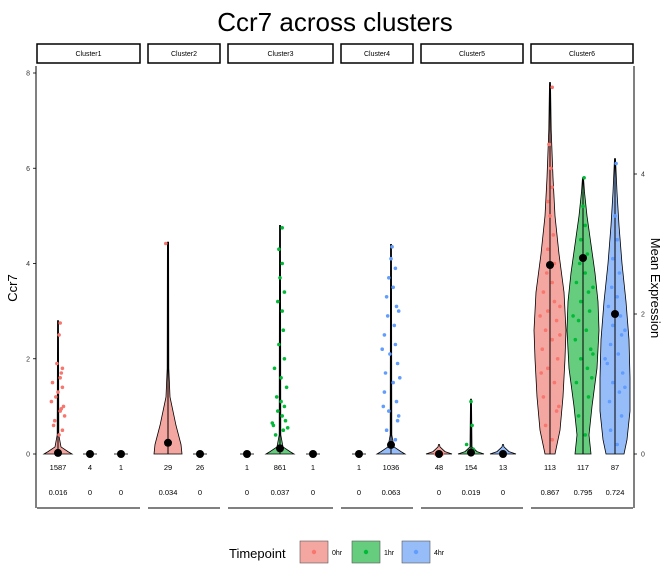  Describe the element at coordinates (321, 552) in the screenshot. I see `legend-entry: 0hr` at that location.